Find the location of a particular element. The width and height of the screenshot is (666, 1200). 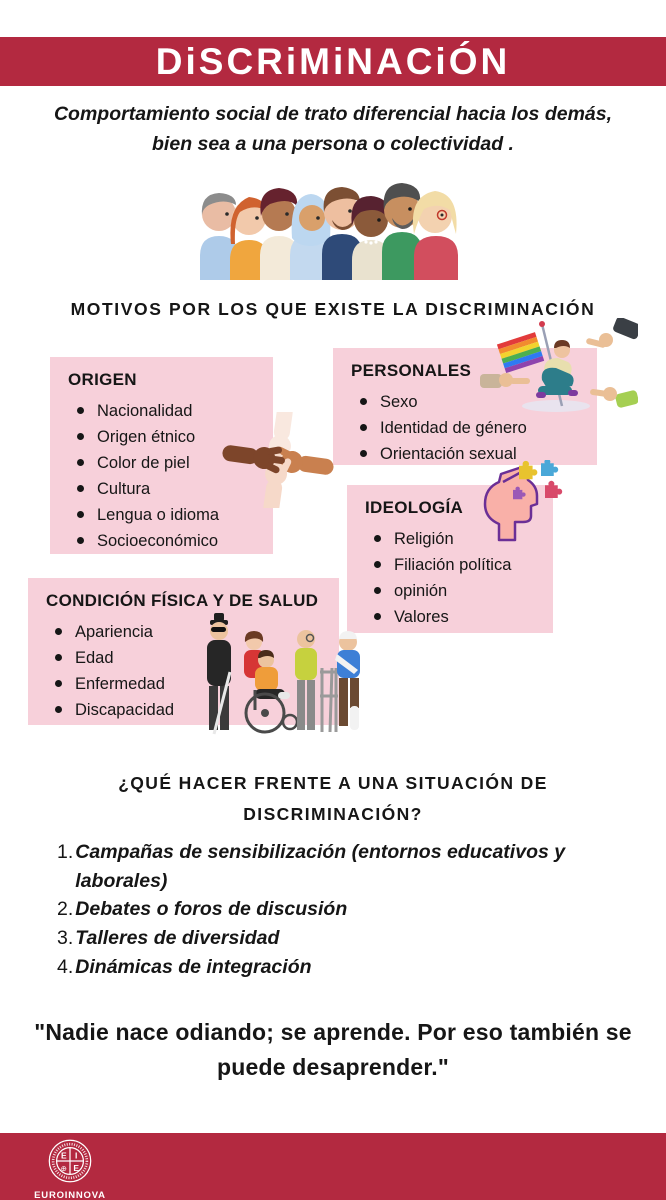

brand-name: EUROINNOVA is located at coordinates (70, 1195).